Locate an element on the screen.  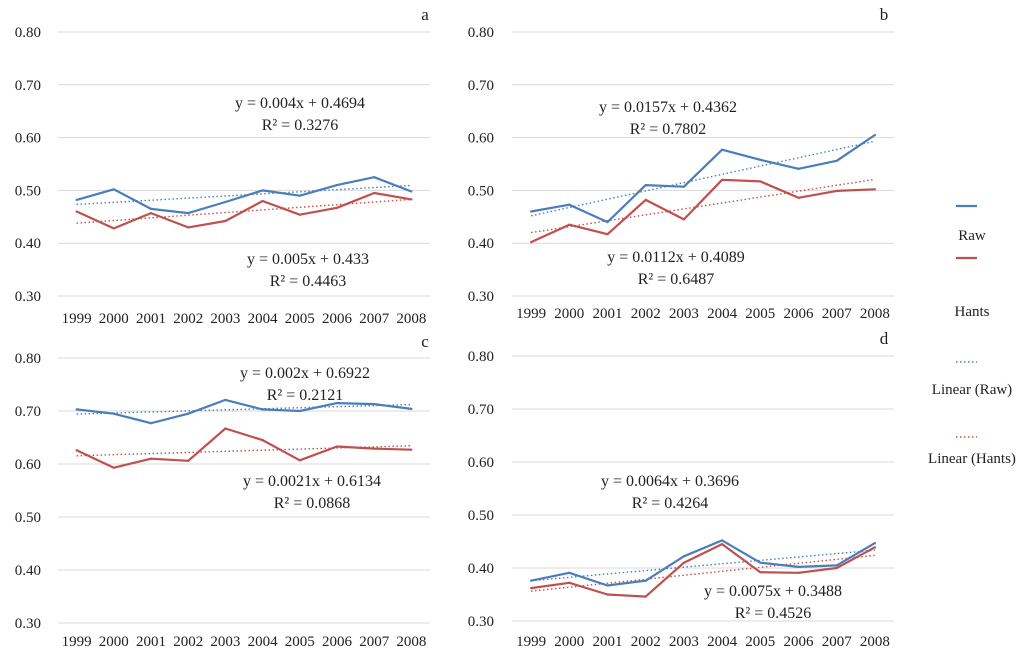
legend-label: Linear (Raw) is located at coordinates (972, 390).